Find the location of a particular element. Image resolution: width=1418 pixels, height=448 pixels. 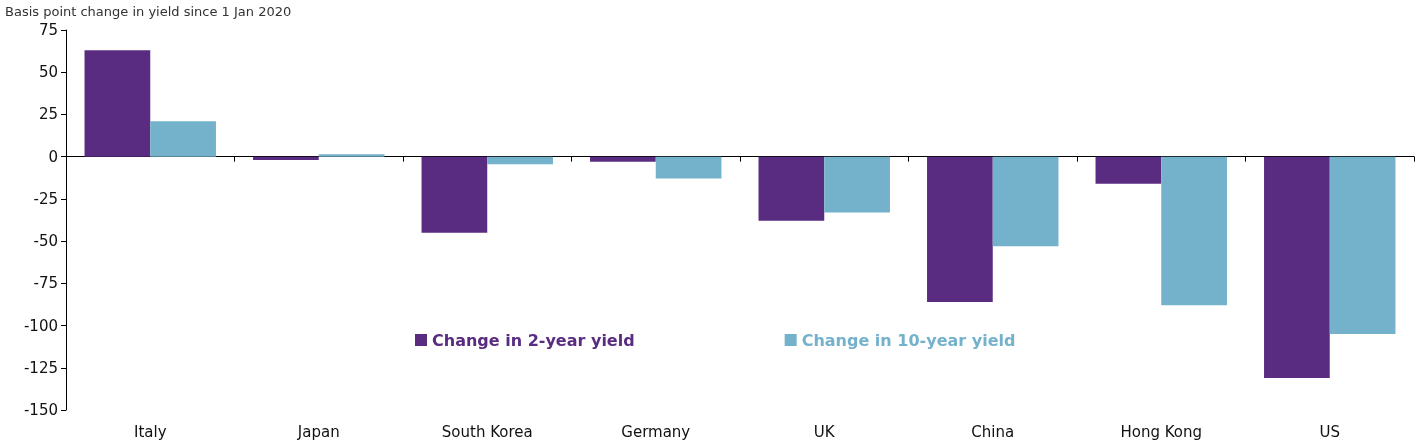

y-tick-label: -100 is located at coordinates (40, 325).